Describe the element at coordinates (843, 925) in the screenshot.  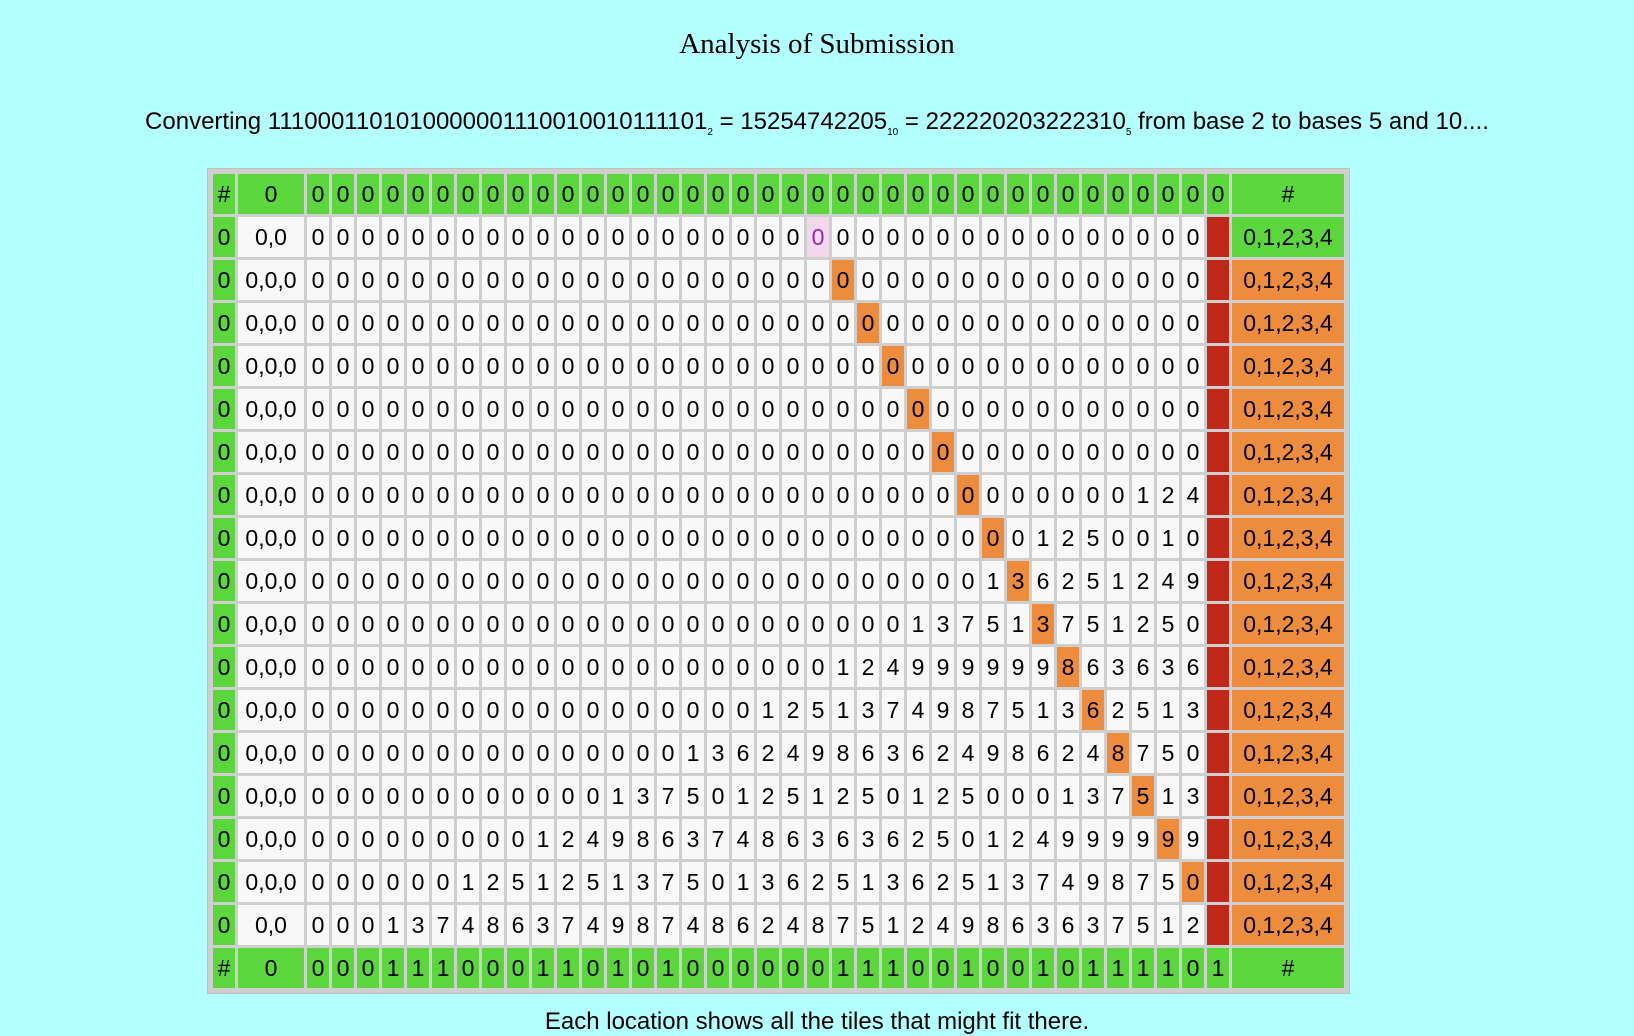
I see `tile-cell: 7` at that location.